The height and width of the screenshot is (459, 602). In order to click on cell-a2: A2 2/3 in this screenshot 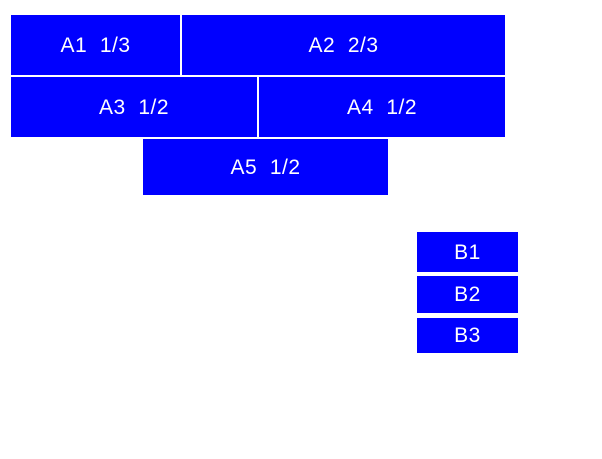, I will do `click(343, 45)`.